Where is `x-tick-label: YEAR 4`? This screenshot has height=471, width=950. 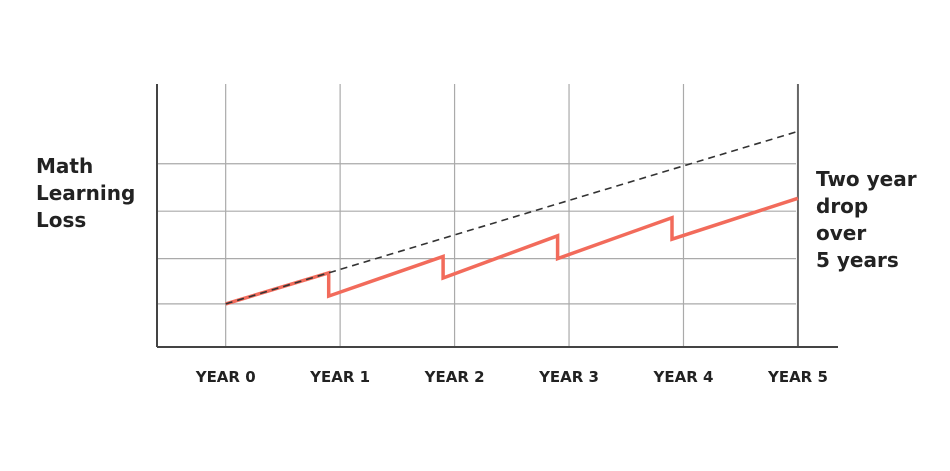
x-tick-label: YEAR 4 is located at coordinates (683, 377).